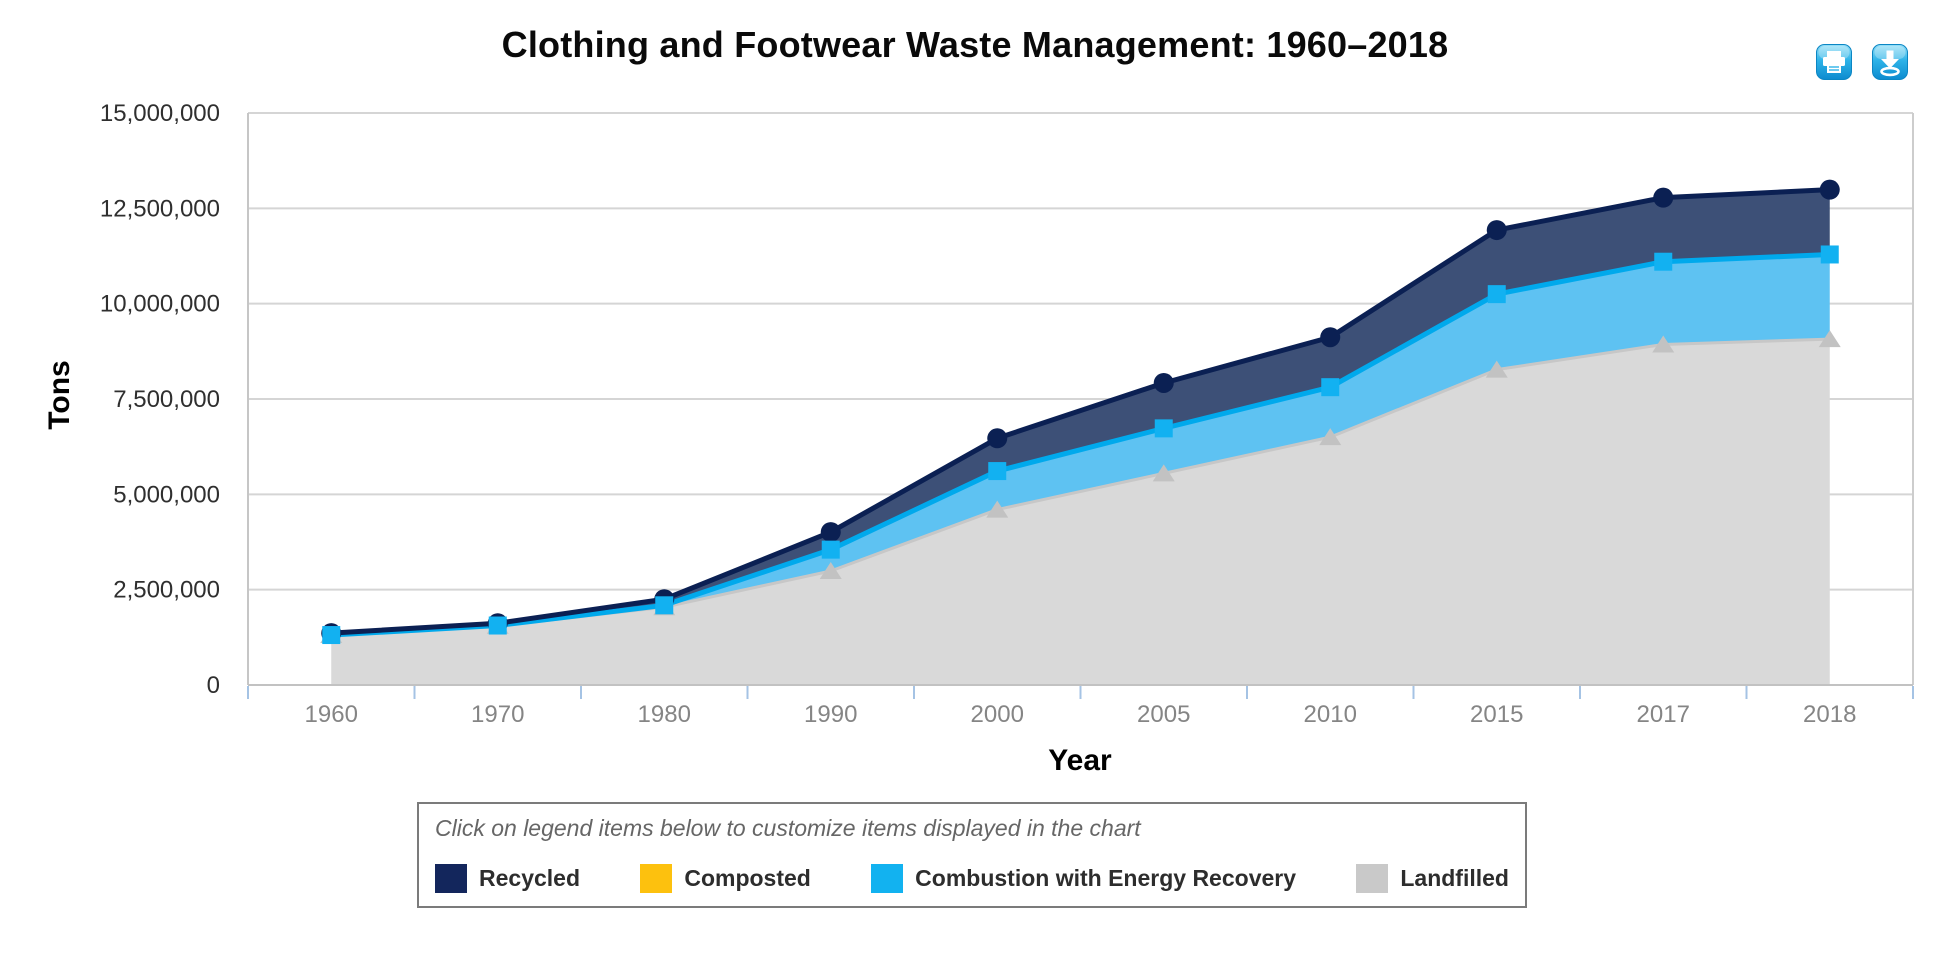 The image size is (1950, 954). What do you see at coordinates (166, 494) in the screenshot?
I see `y-tick-label: 5,000,000` at bounding box center [166, 494].